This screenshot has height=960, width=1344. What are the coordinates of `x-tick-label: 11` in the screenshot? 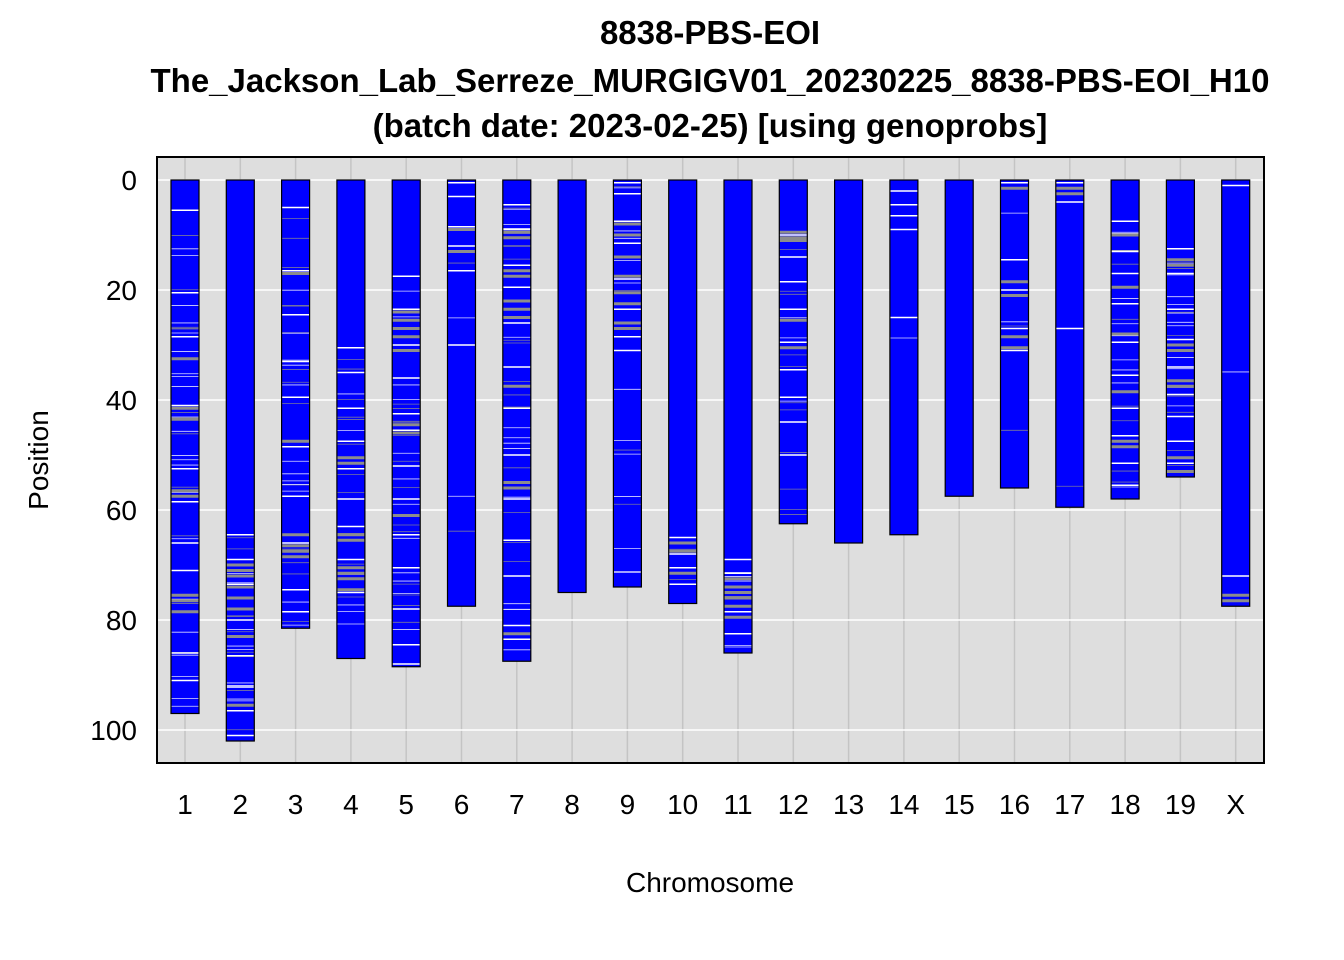 It's located at (737, 804).